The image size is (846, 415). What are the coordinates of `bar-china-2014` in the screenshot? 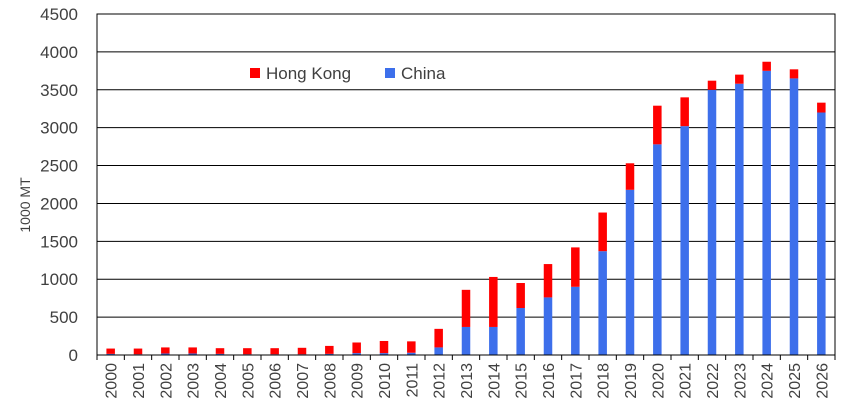 It's located at (493, 340).